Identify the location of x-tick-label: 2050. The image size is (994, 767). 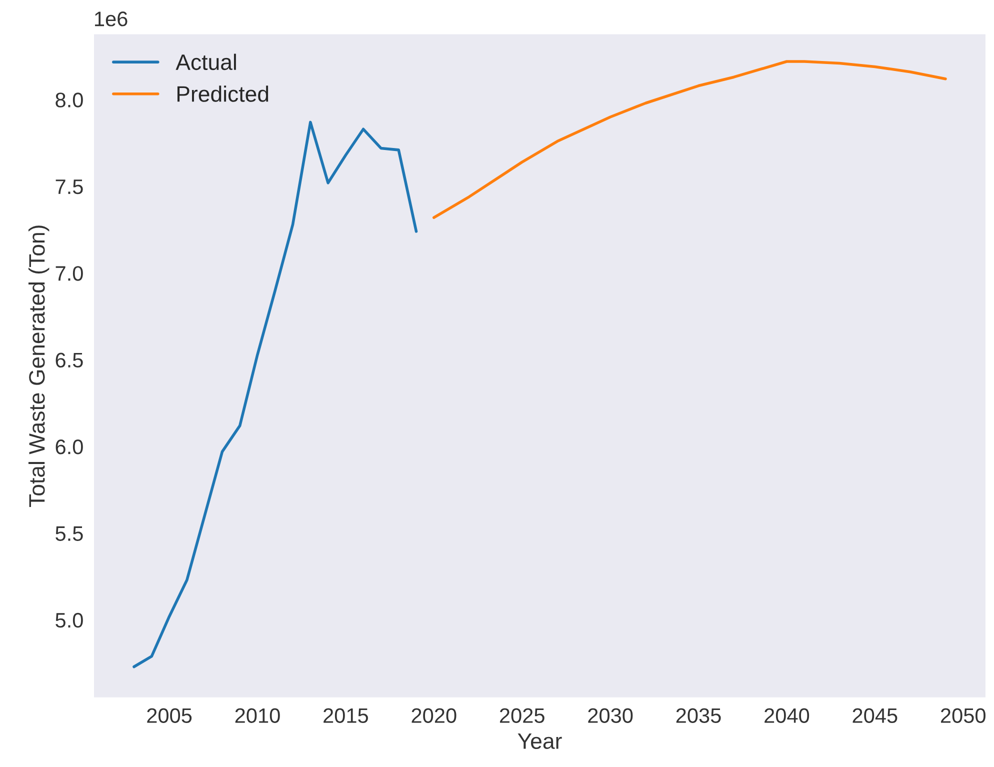
(963, 715).